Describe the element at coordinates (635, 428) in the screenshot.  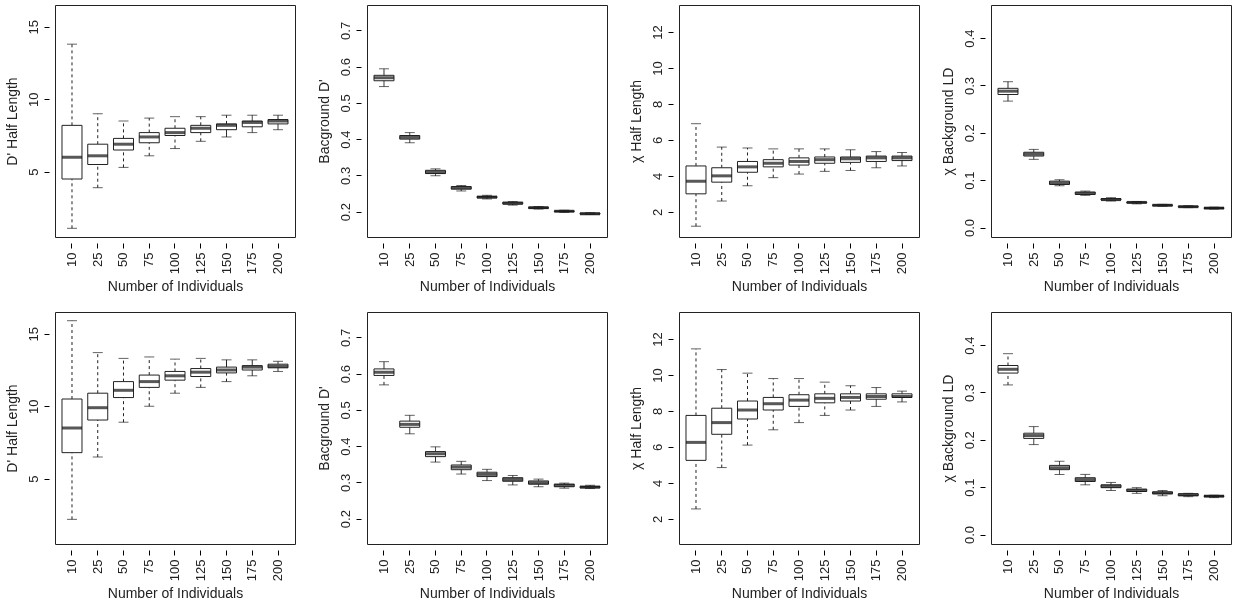
I see `y-axis-title: χ Half Length` at that location.